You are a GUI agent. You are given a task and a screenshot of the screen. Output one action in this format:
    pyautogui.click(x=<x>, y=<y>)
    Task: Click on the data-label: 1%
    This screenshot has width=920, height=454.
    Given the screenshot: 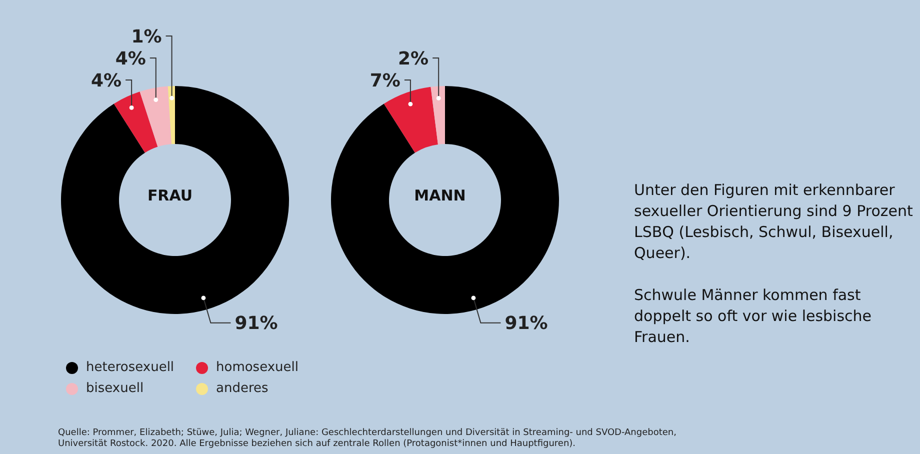 What is the action you would take?
    pyautogui.click(x=146, y=37)
    